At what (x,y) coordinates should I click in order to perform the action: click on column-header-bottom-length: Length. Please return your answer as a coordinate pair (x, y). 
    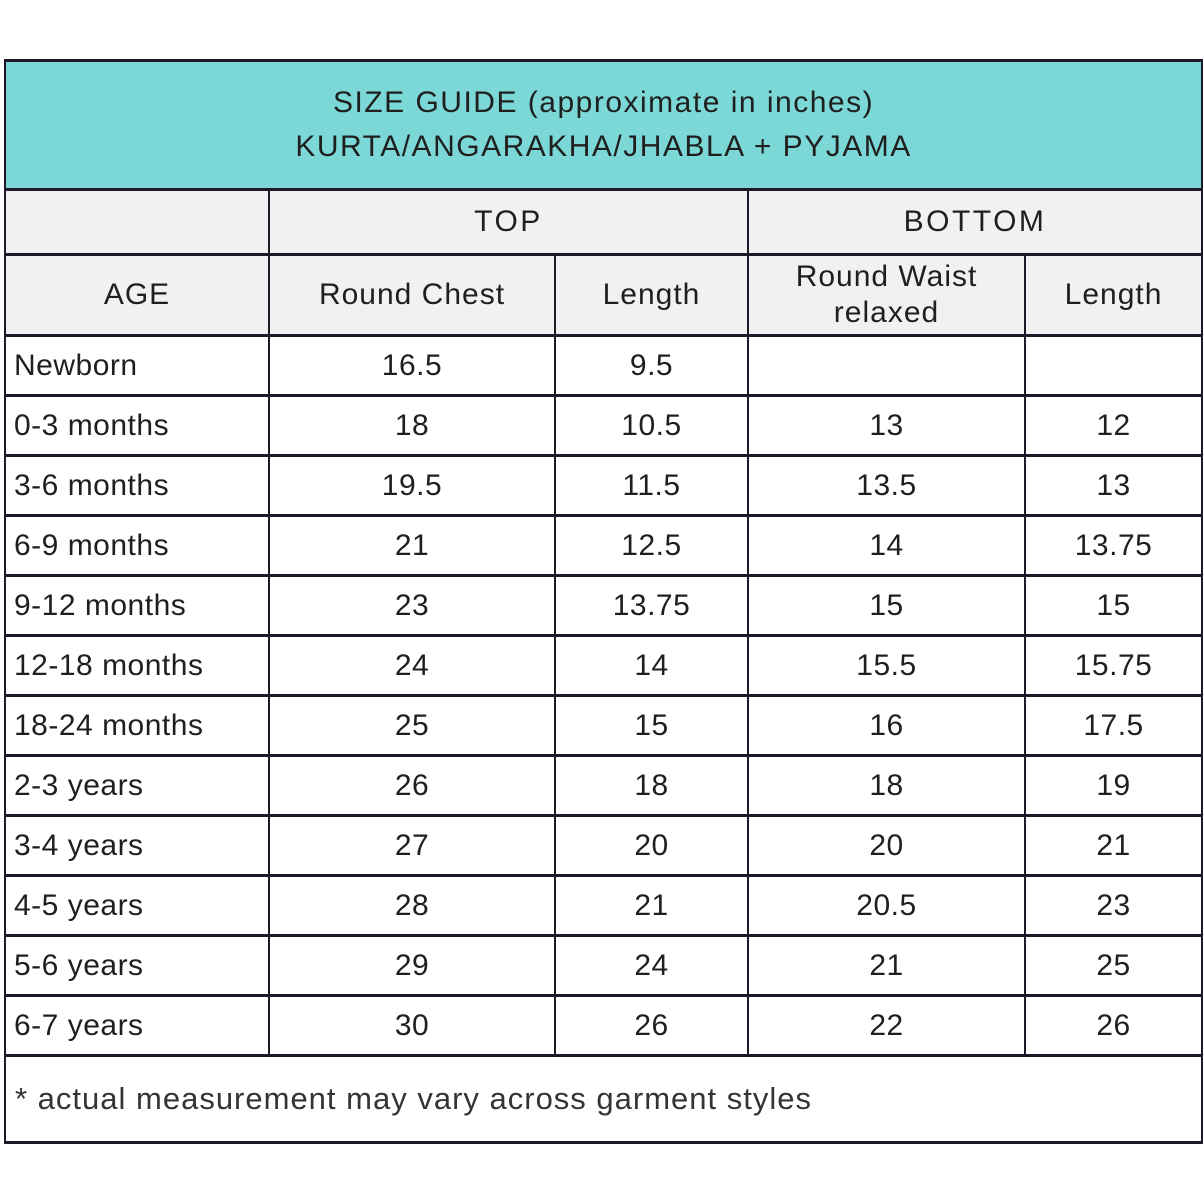
    Looking at the image, I should click on (1113, 295).